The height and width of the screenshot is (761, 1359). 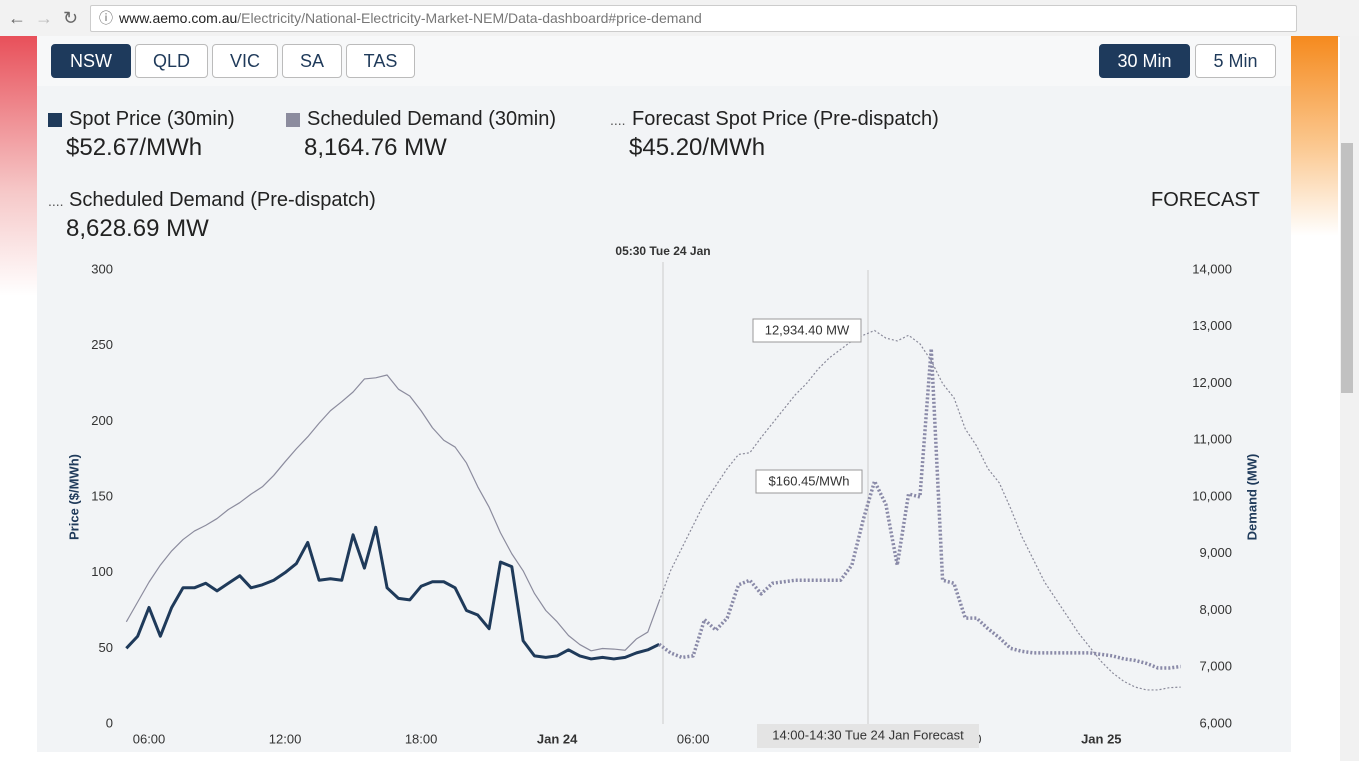 I want to click on legend-value: $45.20/MWh, so click(x=697, y=147).